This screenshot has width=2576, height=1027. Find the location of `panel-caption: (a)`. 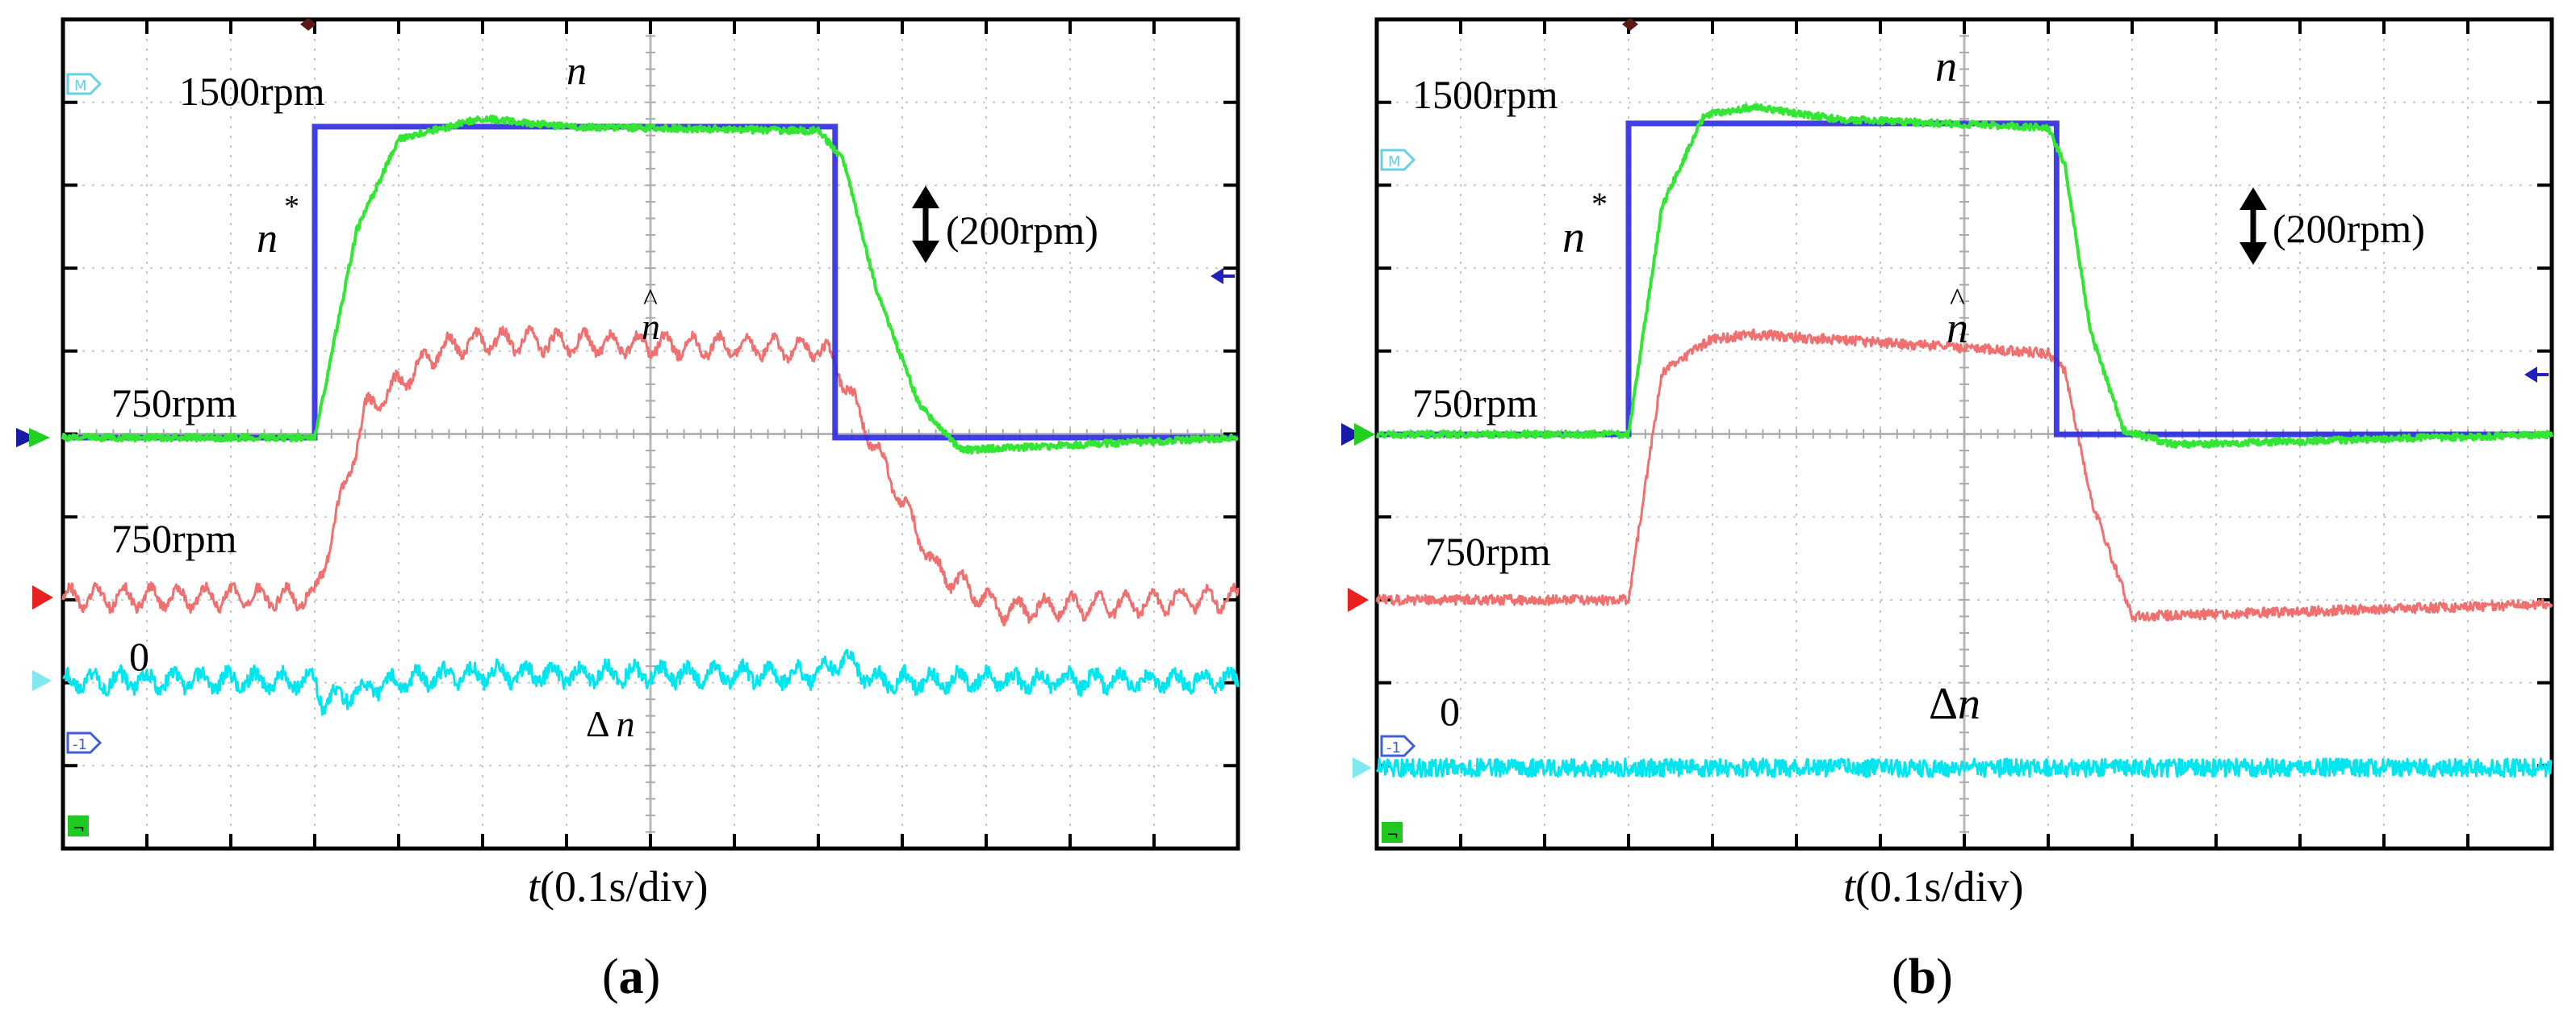

panel-caption: (a) is located at coordinates (631, 976).